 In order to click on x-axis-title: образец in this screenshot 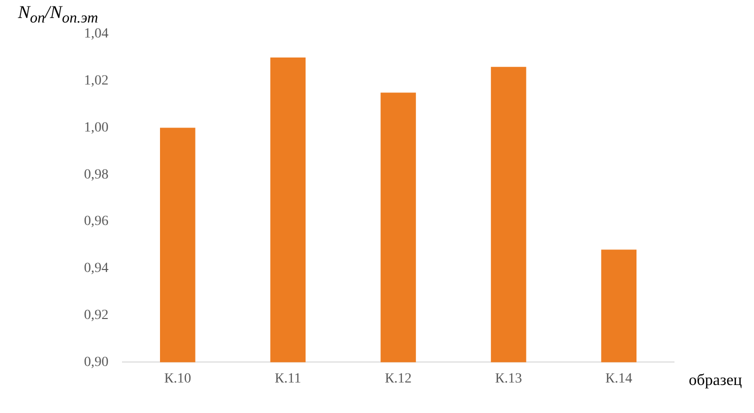, I will do `click(715, 381)`.